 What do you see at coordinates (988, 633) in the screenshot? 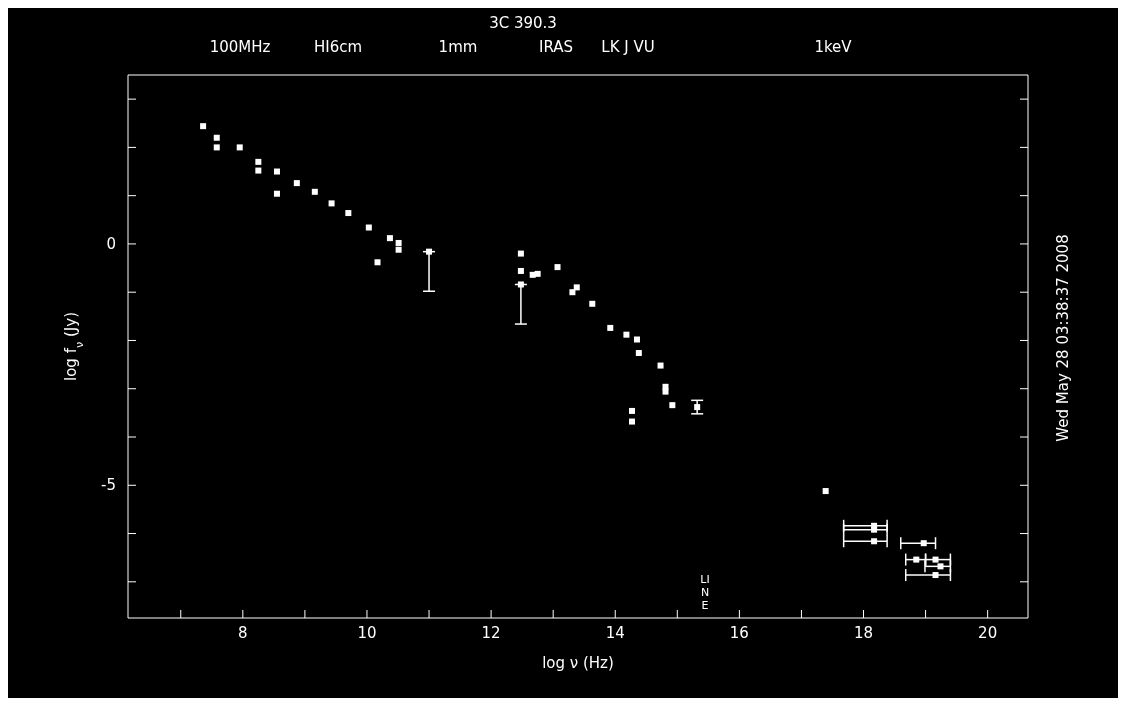
I see `x-tick-label: 20` at bounding box center [988, 633].